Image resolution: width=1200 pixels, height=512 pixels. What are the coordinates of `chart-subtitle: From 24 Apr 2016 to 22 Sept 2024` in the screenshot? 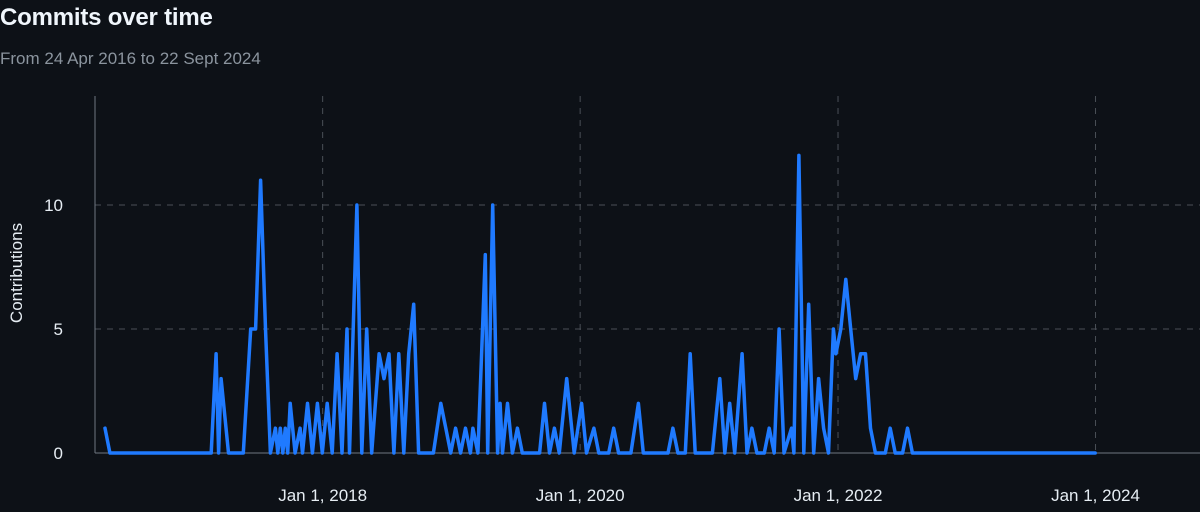 It's located at (130, 58).